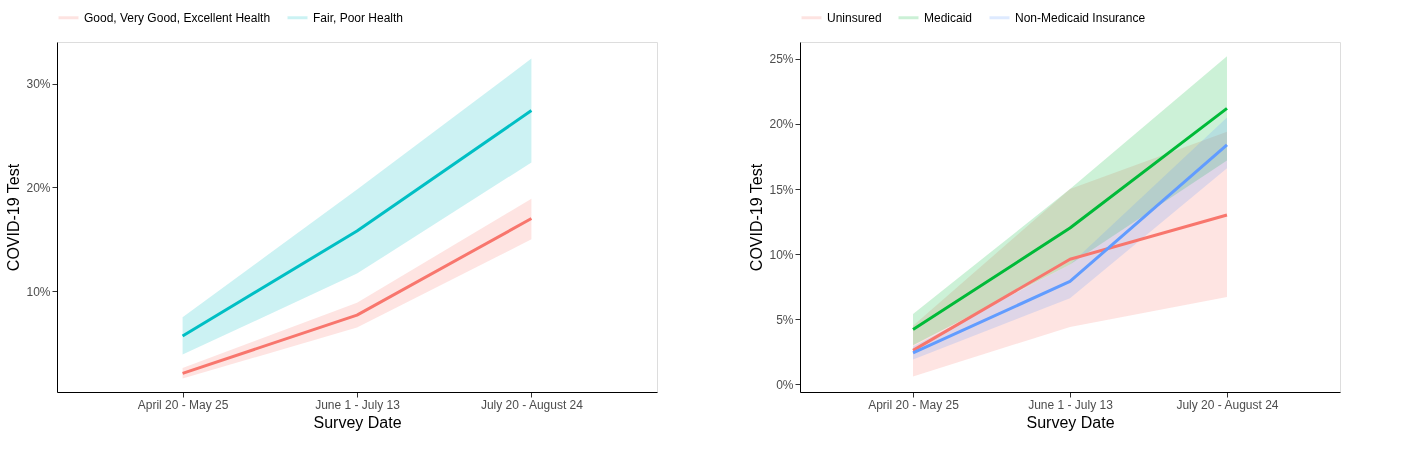 The height and width of the screenshot is (476, 1403). Describe the element at coordinates (854, 17) in the screenshot. I see `legend-label: Uninsured` at that location.